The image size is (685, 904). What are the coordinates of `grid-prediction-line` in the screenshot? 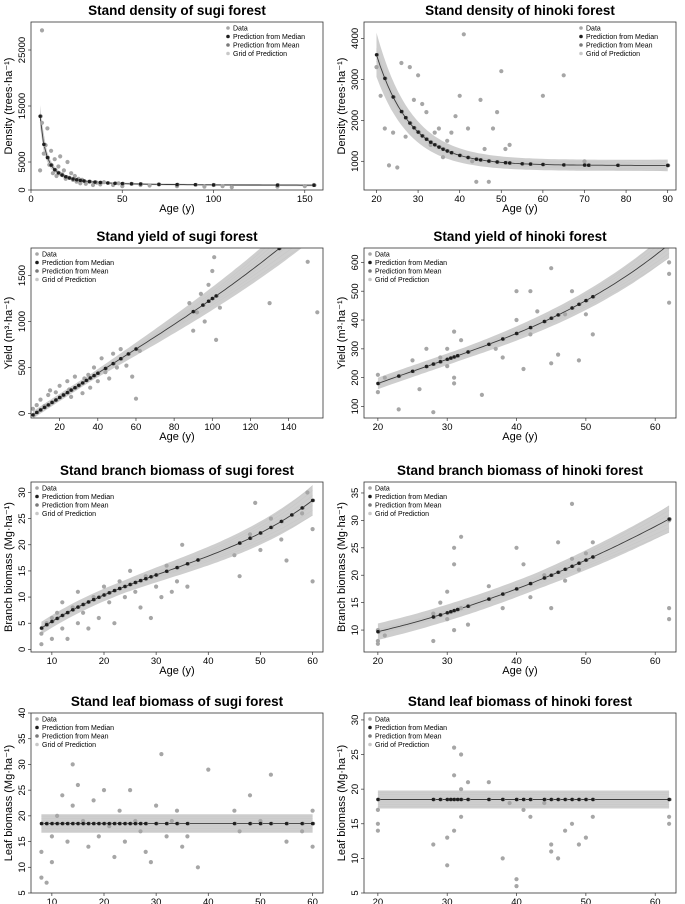 It's located at (522, 107).